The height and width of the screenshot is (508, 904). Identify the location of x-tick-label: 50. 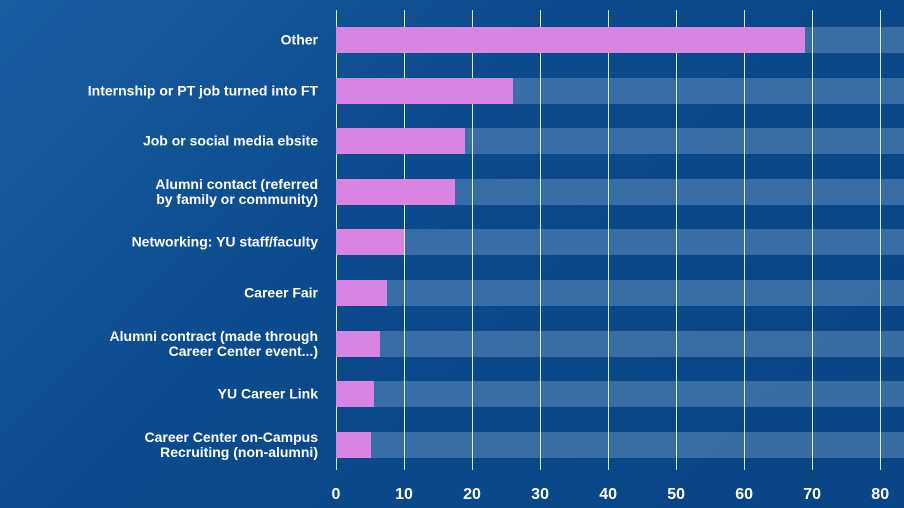
(676, 494).